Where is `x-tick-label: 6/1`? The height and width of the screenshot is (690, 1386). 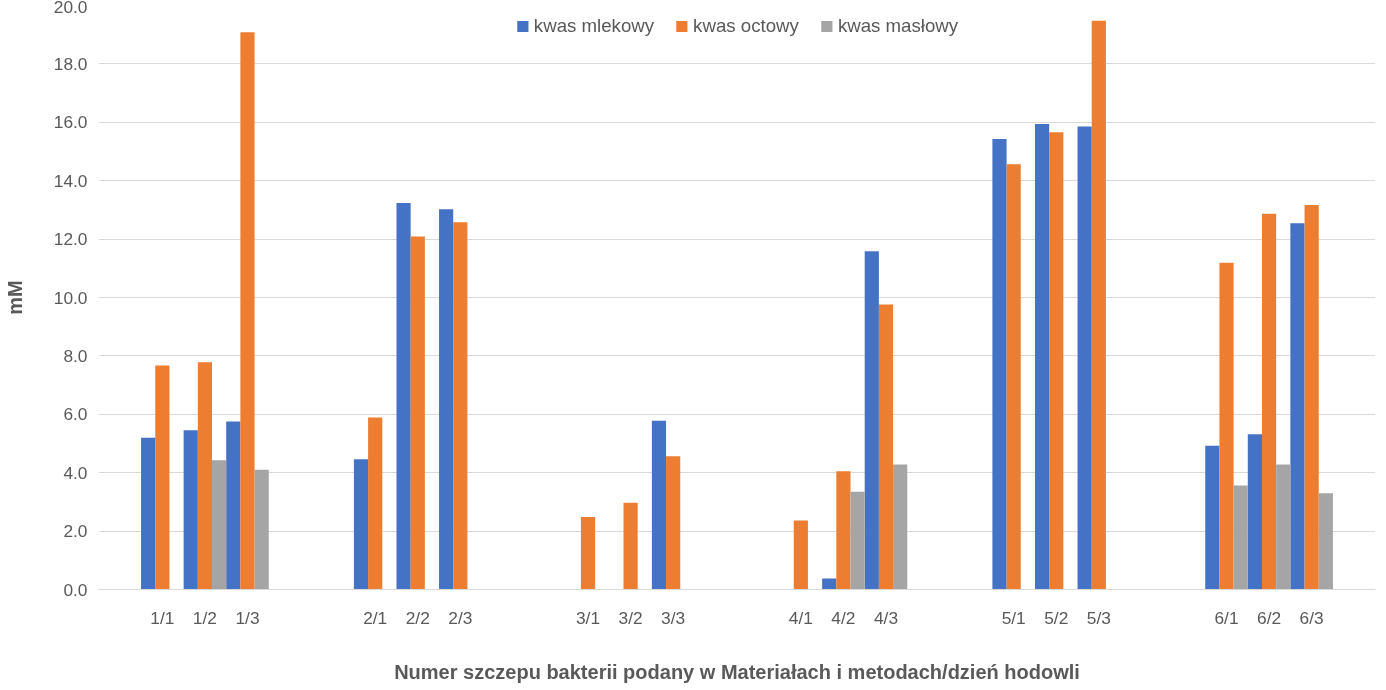
x-tick-label: 6/1 is located at coordinates (1226, 617).